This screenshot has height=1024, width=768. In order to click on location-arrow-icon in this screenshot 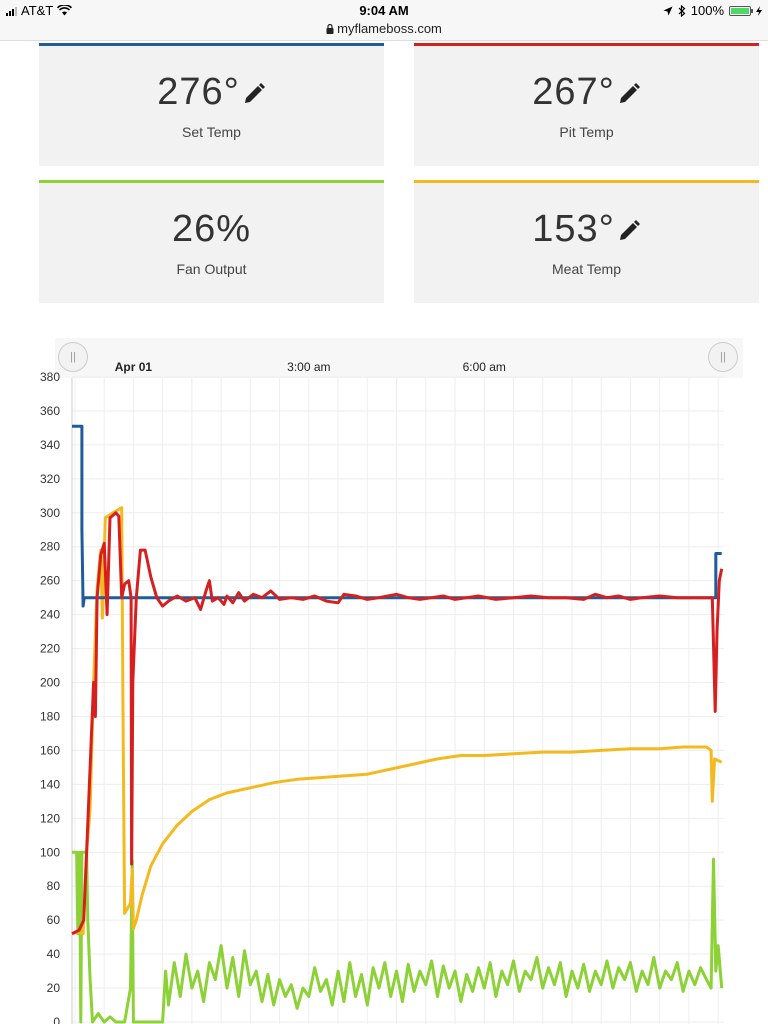, I will do `click(668, 10)`.